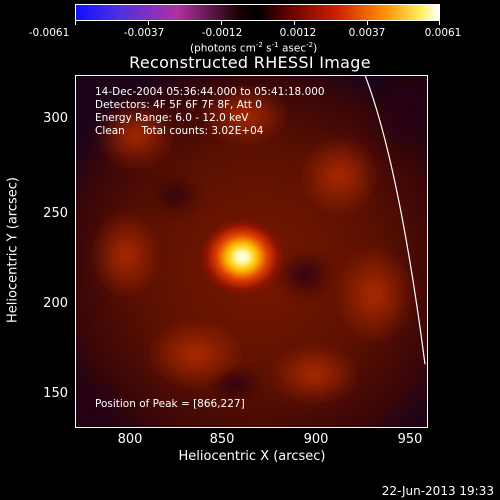  I want to click on colorbar-tick-label: 0.0037, so click(367, 33).